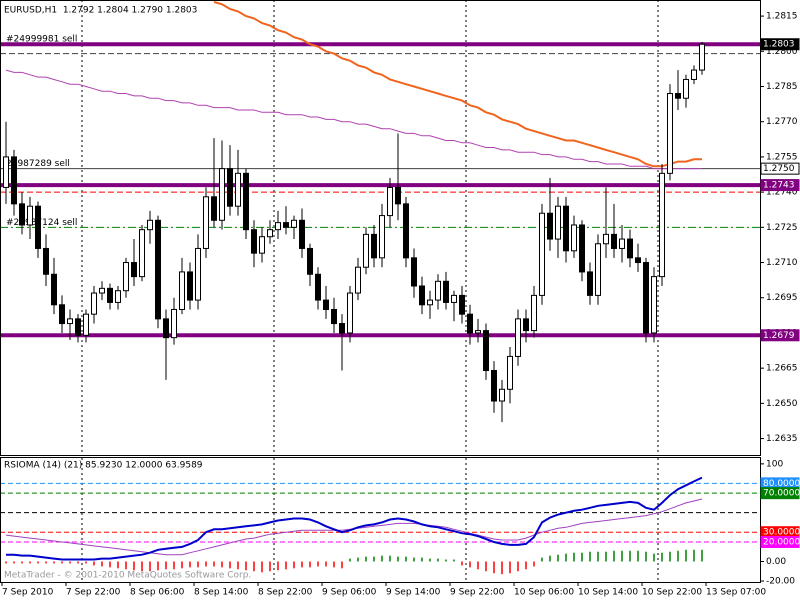 This screenshot has height=600, width=800. I want to click on x-tick-label: 7 Sep 2010, so click(28, 593).